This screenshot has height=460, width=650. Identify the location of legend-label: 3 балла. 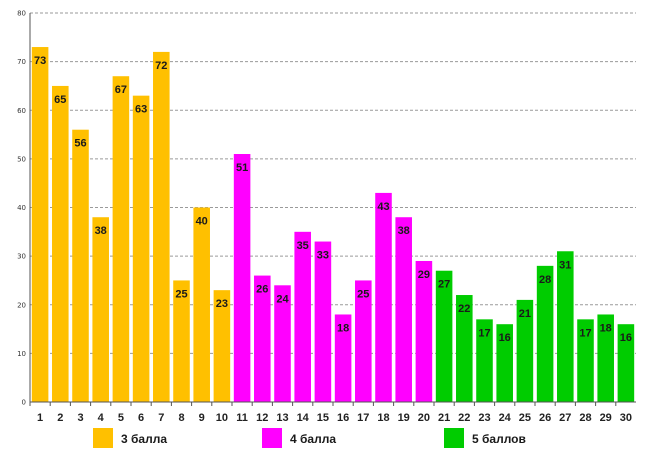
(144, 439).